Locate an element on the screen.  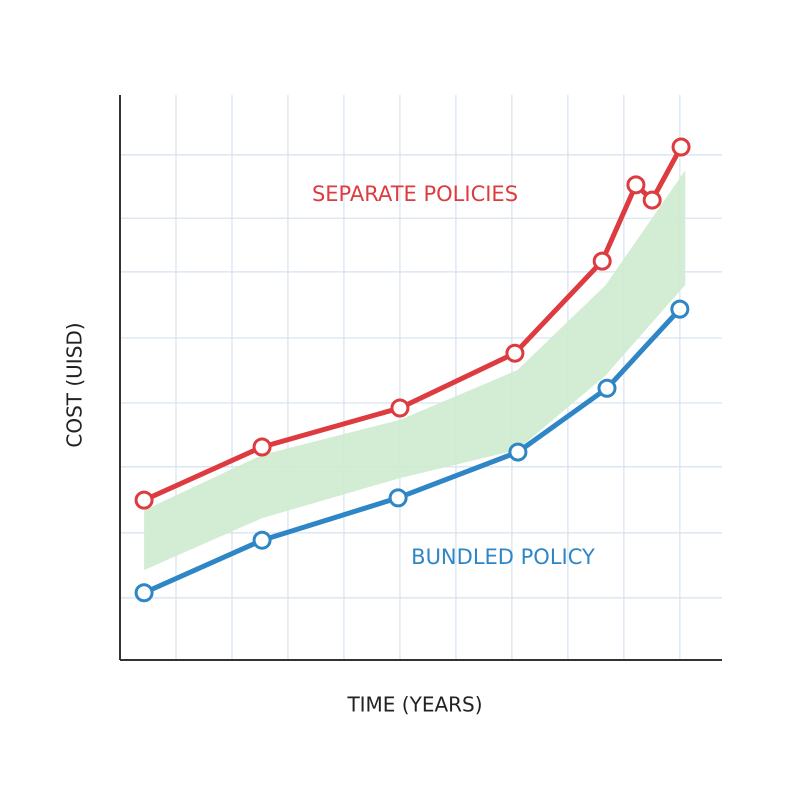
series-label: SEPARATE POLICIES is located at coordinates (415, 194).